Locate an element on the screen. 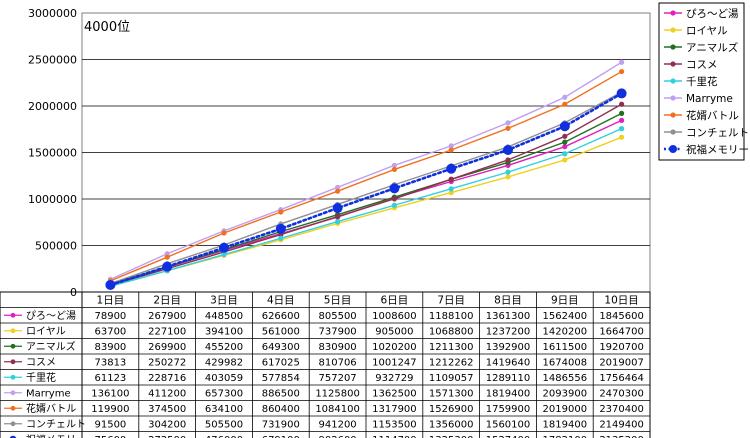  table-cell: 403059 is located at coordinates (224, 378).